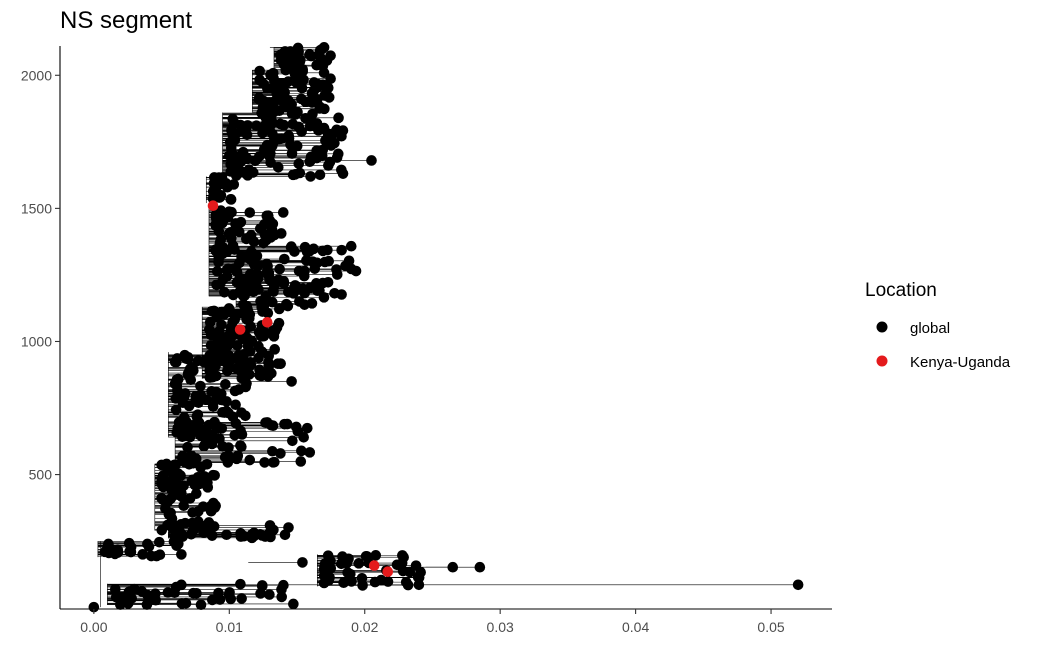 The image size is (1050, 648). What do you see at coordinates (882, 361) in the screenshot?
I see `legend-swatch-kenya-uganda` at bounding box center [882, 361].